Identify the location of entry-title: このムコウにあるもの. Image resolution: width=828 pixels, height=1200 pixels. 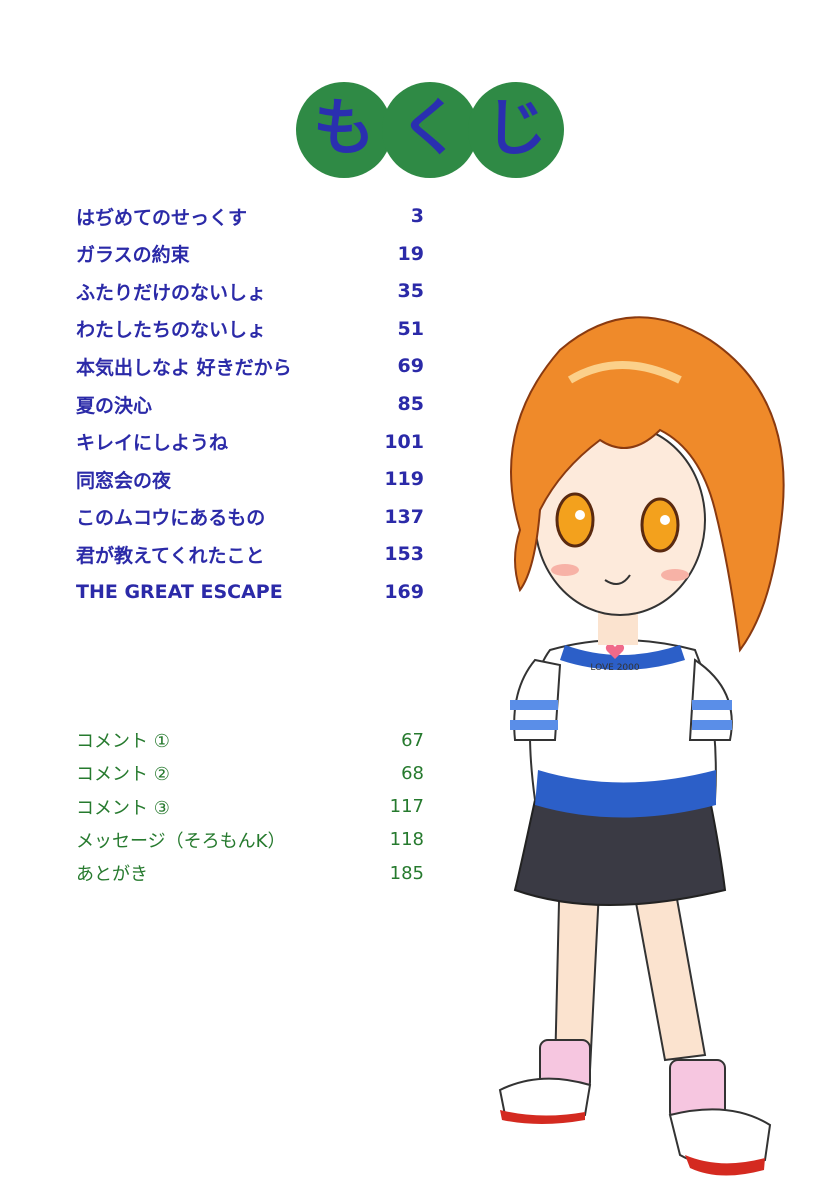
(171, 518).